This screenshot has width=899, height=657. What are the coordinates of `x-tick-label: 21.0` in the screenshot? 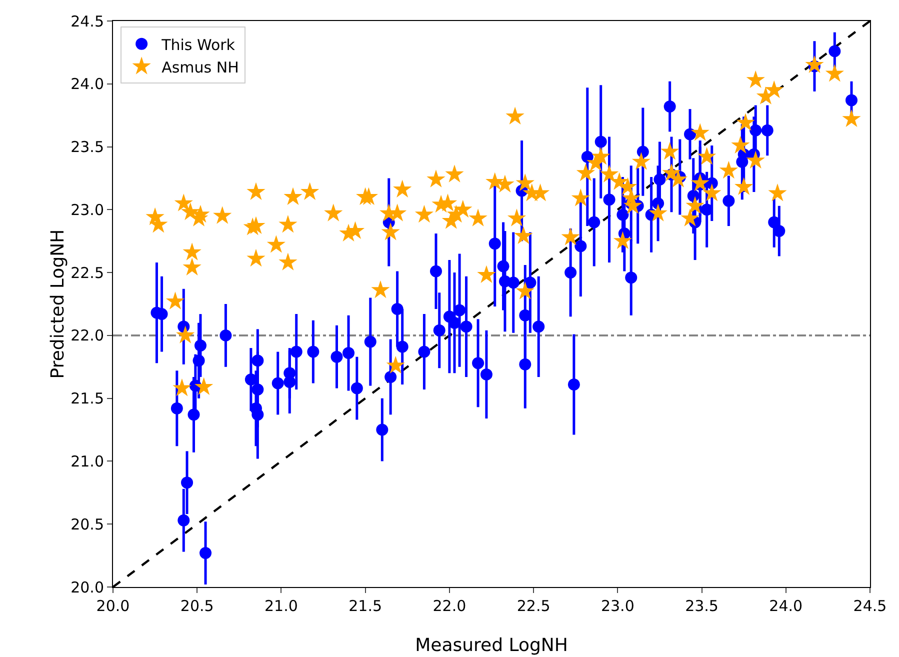 It's located at (281, 606).